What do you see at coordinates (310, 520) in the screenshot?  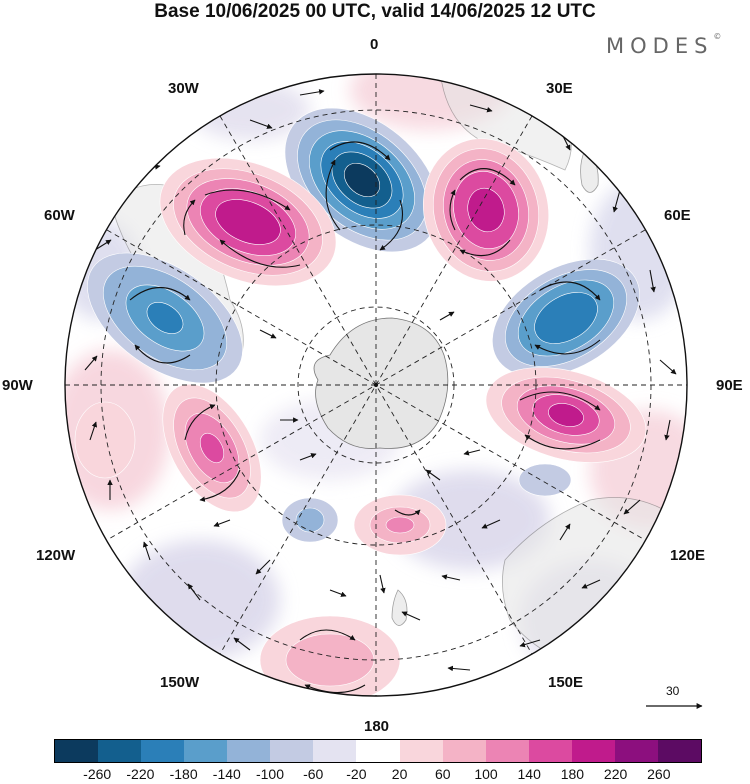 I see `anomaly-low-pacific-small` at bounding box center [310, 520].